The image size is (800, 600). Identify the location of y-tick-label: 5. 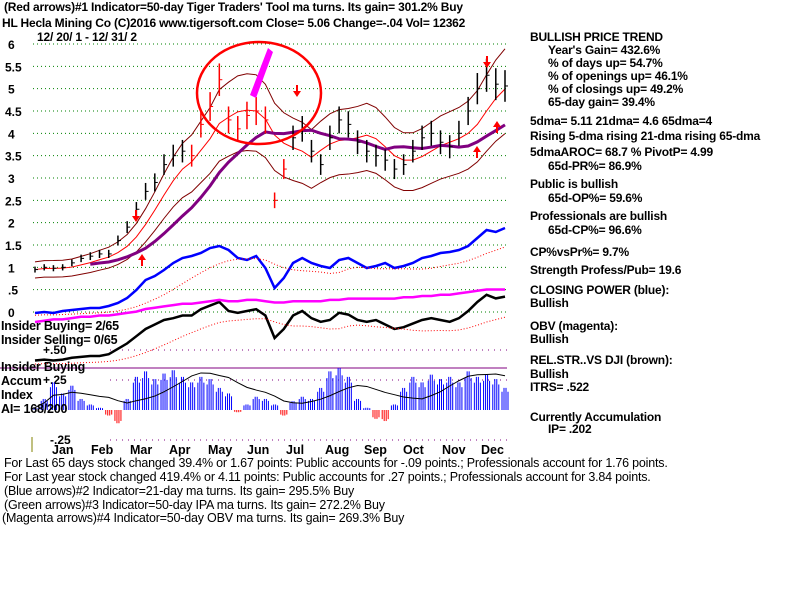
(11, 90).